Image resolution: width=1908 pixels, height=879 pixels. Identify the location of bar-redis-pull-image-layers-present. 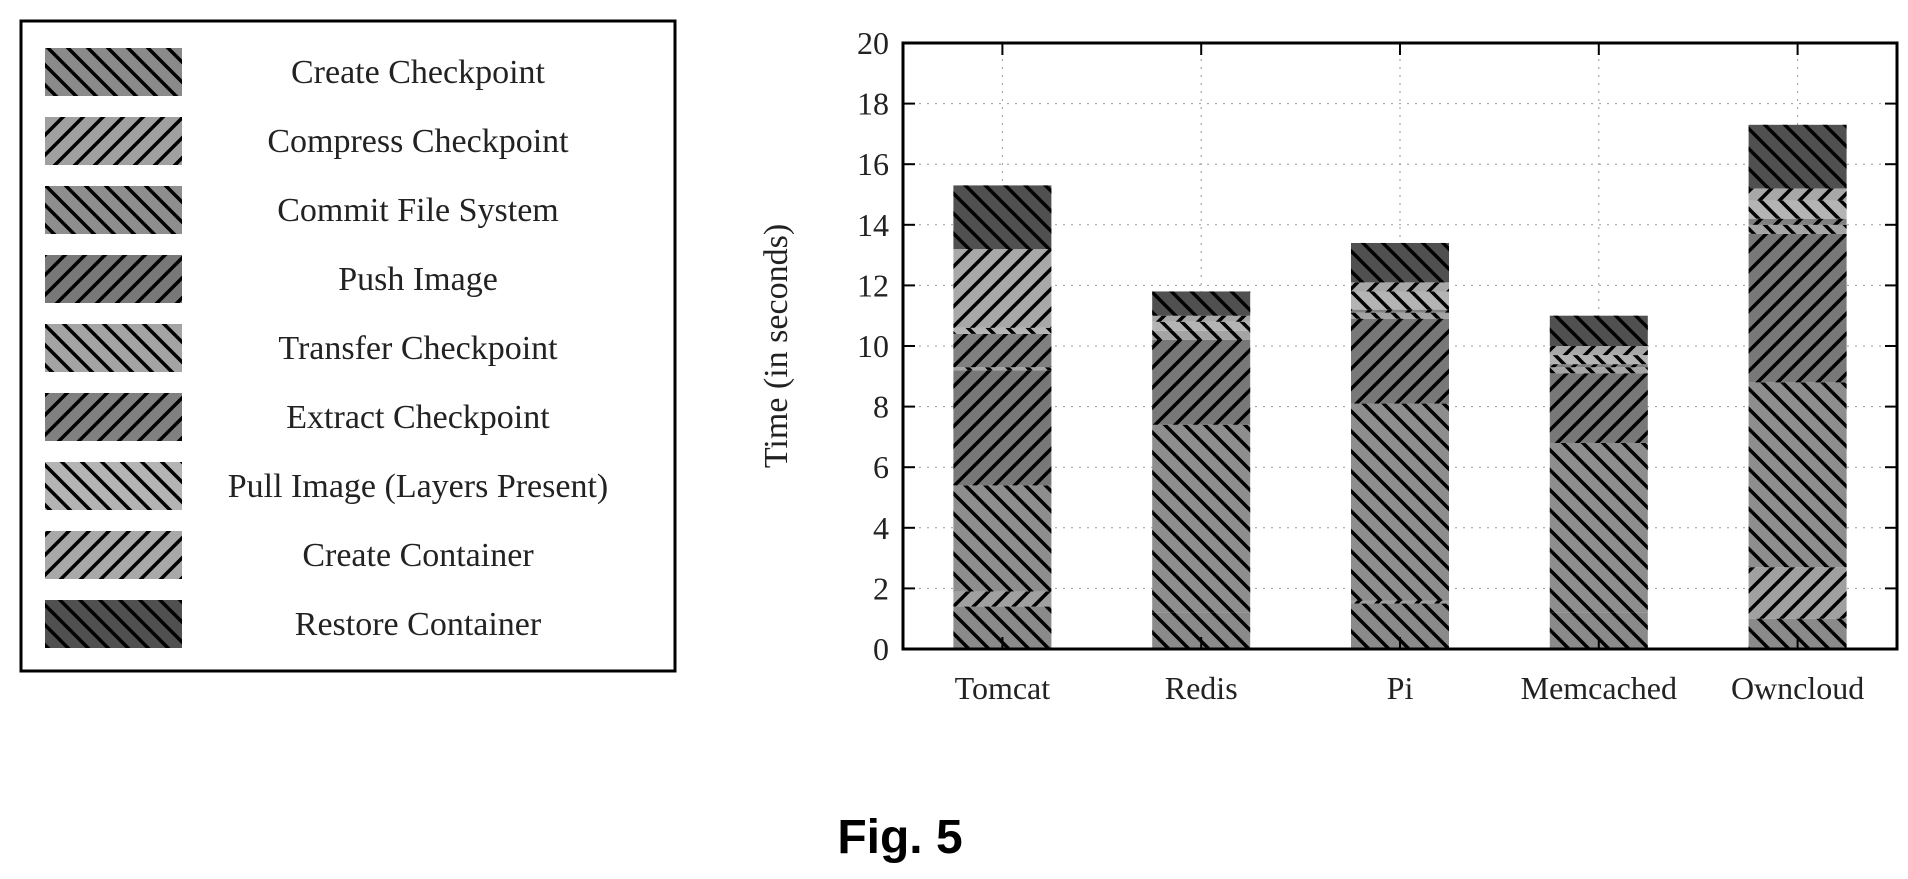
(1201, 326).